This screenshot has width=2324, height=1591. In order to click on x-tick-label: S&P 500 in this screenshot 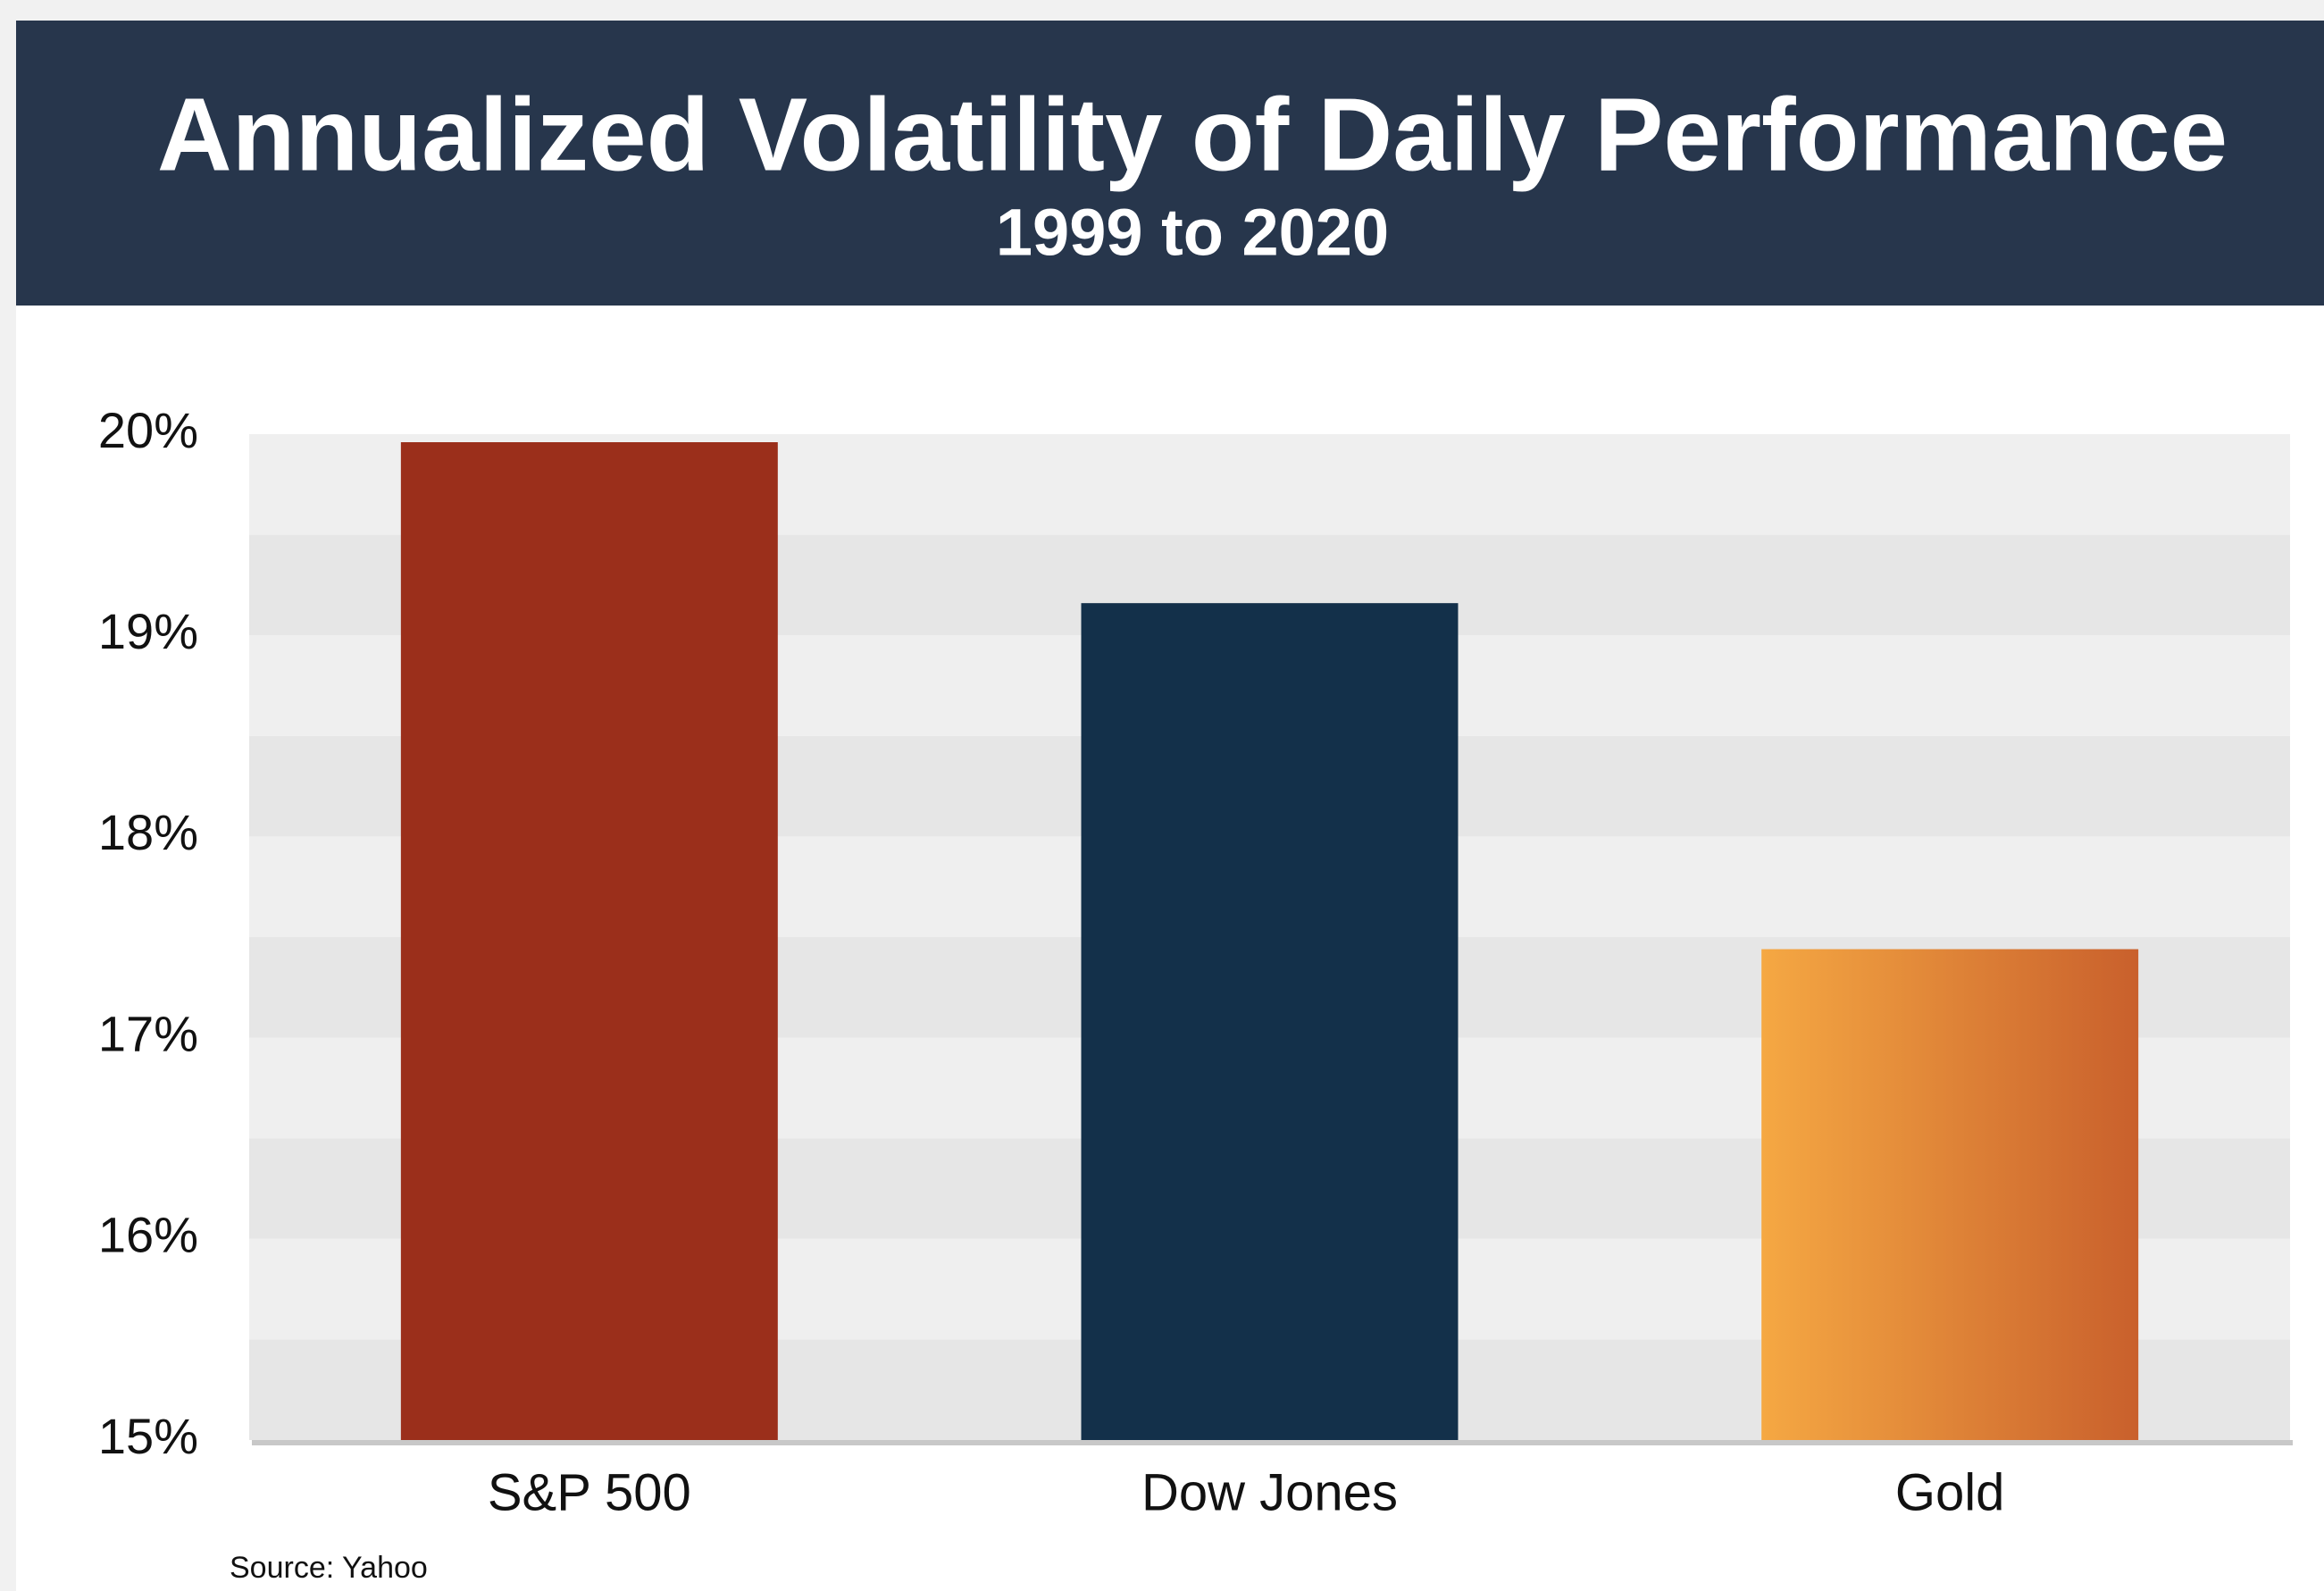, I will do `click(589, 1492)`.